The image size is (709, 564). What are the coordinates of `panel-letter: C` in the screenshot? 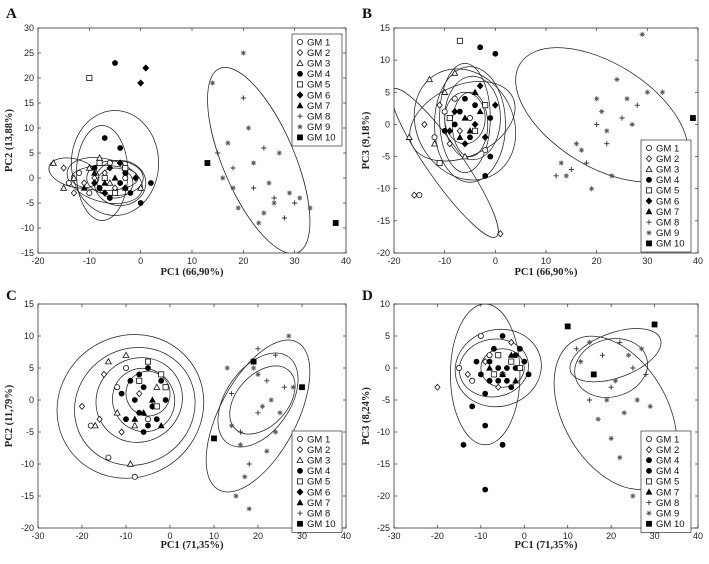 It's located at (11, 296).